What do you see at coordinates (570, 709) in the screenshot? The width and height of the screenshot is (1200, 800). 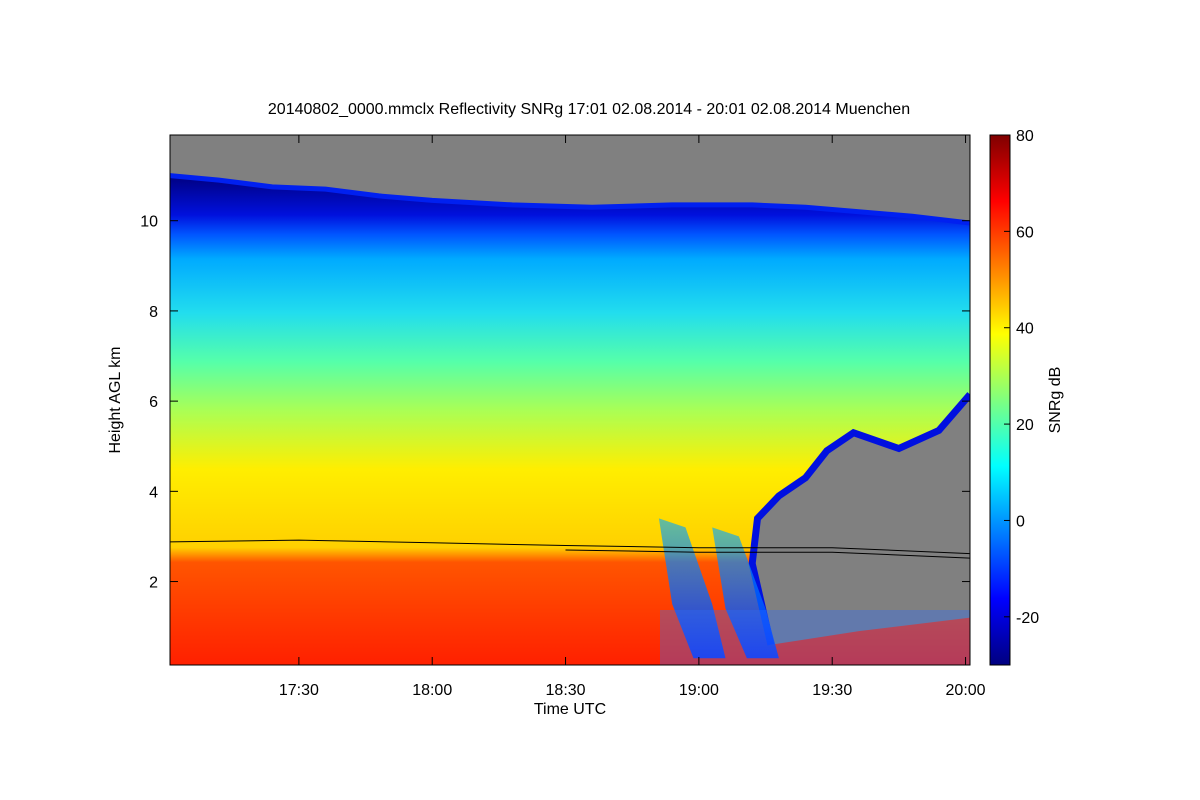 I see `x-axis-title: Time UTC` at bounding box center [570, 709].